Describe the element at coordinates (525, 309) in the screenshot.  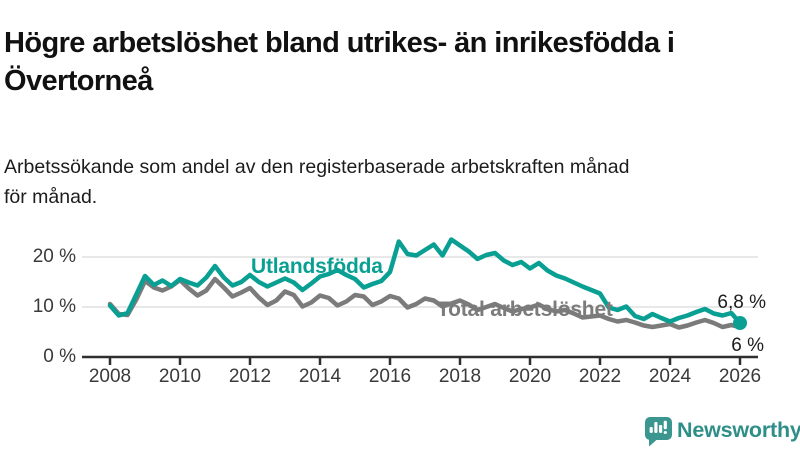
I see `series-label-total-arbetsloshet: Total arbetslöshet` at that location.